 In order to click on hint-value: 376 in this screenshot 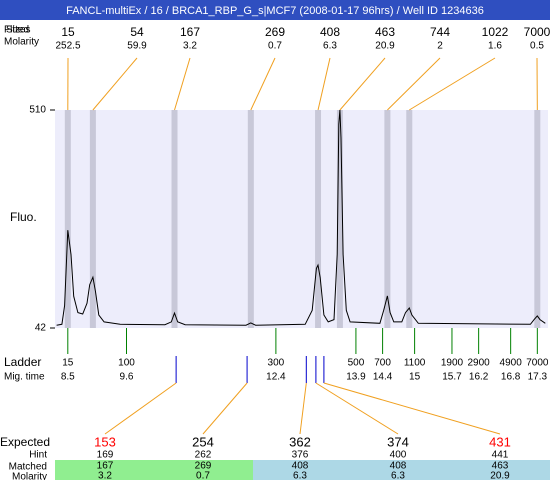, I will do `click(300, 455)`.